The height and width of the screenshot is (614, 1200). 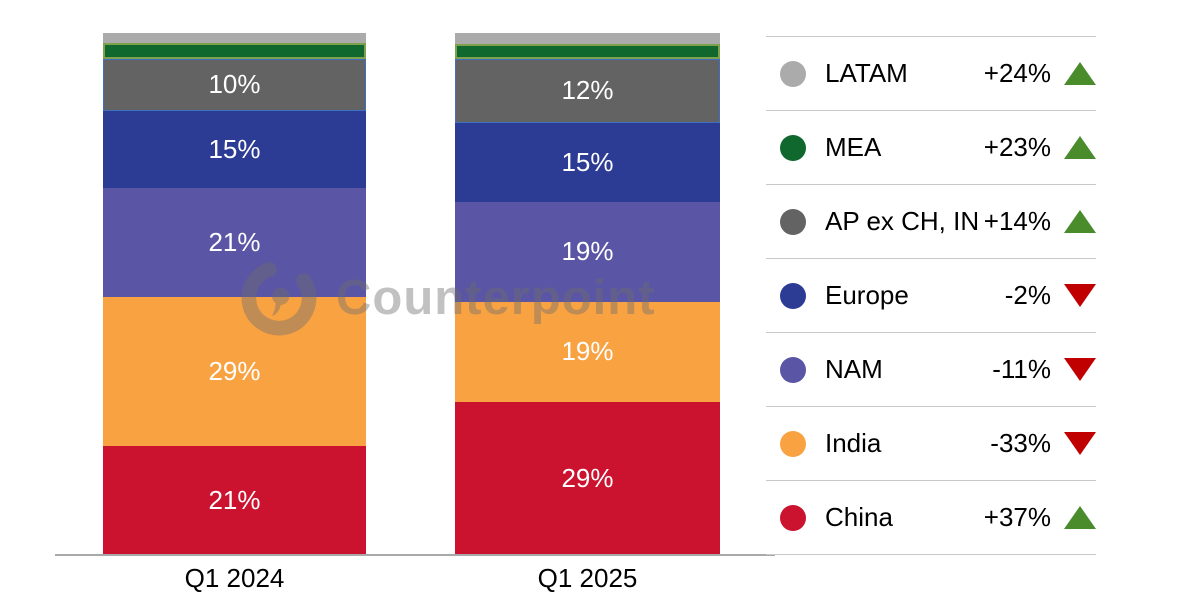 I want to click on legend-swatch-latam, so click(x=793, y=73).